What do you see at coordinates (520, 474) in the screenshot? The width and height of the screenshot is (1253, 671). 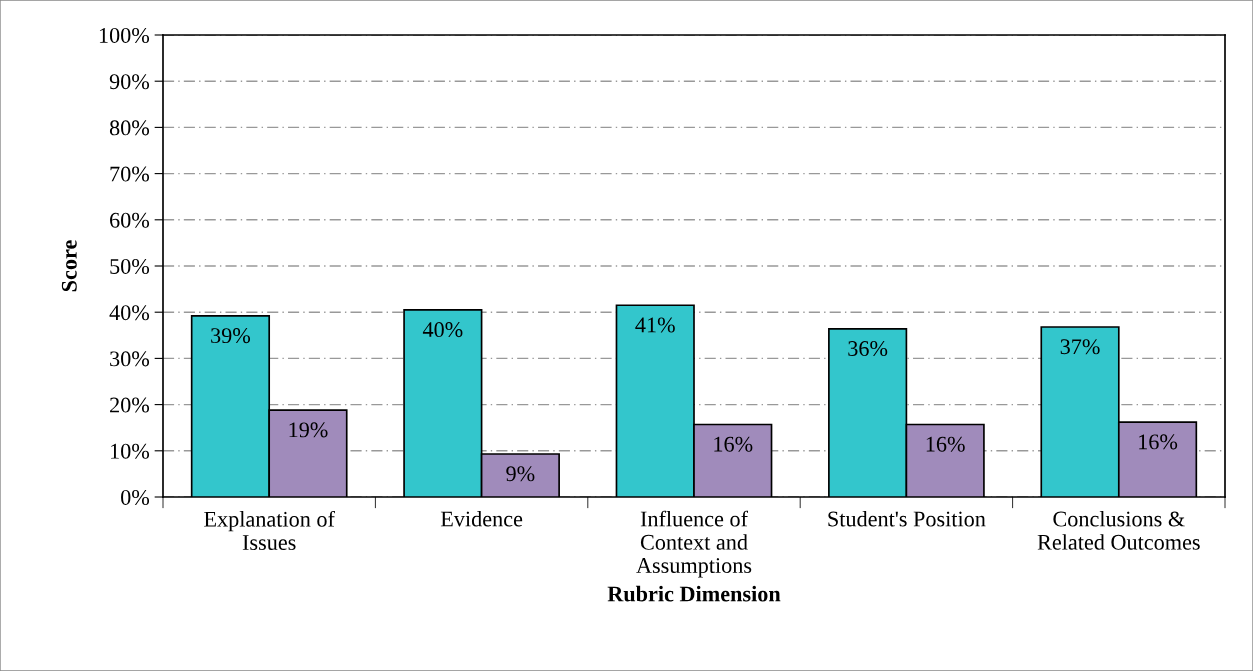 I see `data-label: 9%` at bounding box center [520, 474].